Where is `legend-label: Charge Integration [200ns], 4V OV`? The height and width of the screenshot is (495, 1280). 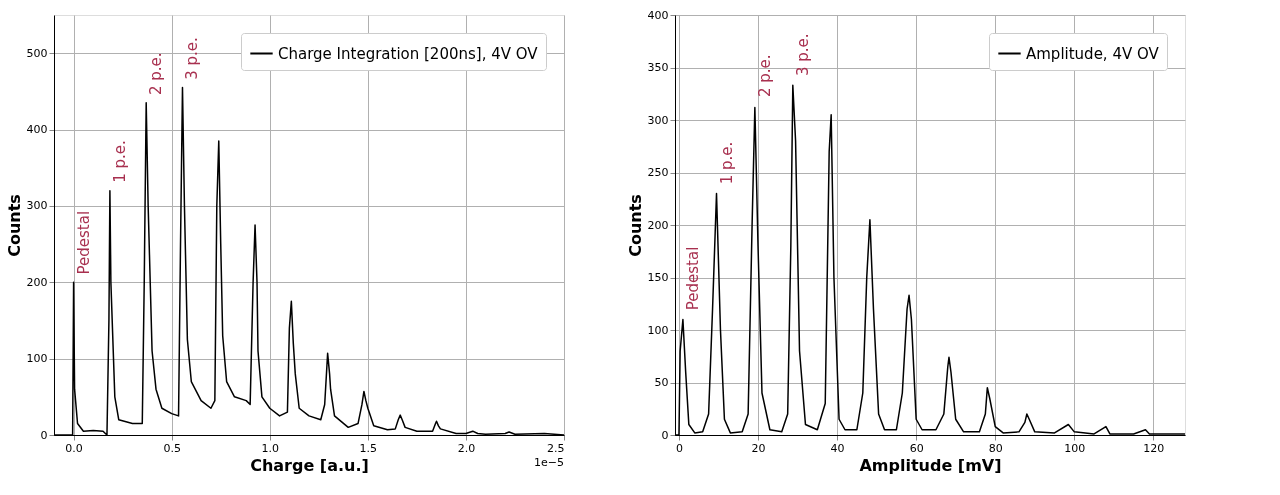
legend-label: Charge Integration [200ns], 4V OV is located at coordinates (408, 53).